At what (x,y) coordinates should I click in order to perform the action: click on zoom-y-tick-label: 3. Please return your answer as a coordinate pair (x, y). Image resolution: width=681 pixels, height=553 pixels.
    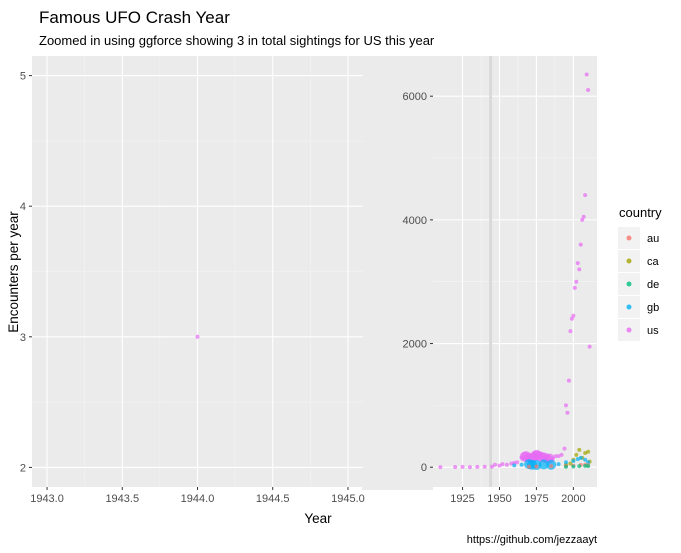
    Looking at the image, I should click on (23, 338).